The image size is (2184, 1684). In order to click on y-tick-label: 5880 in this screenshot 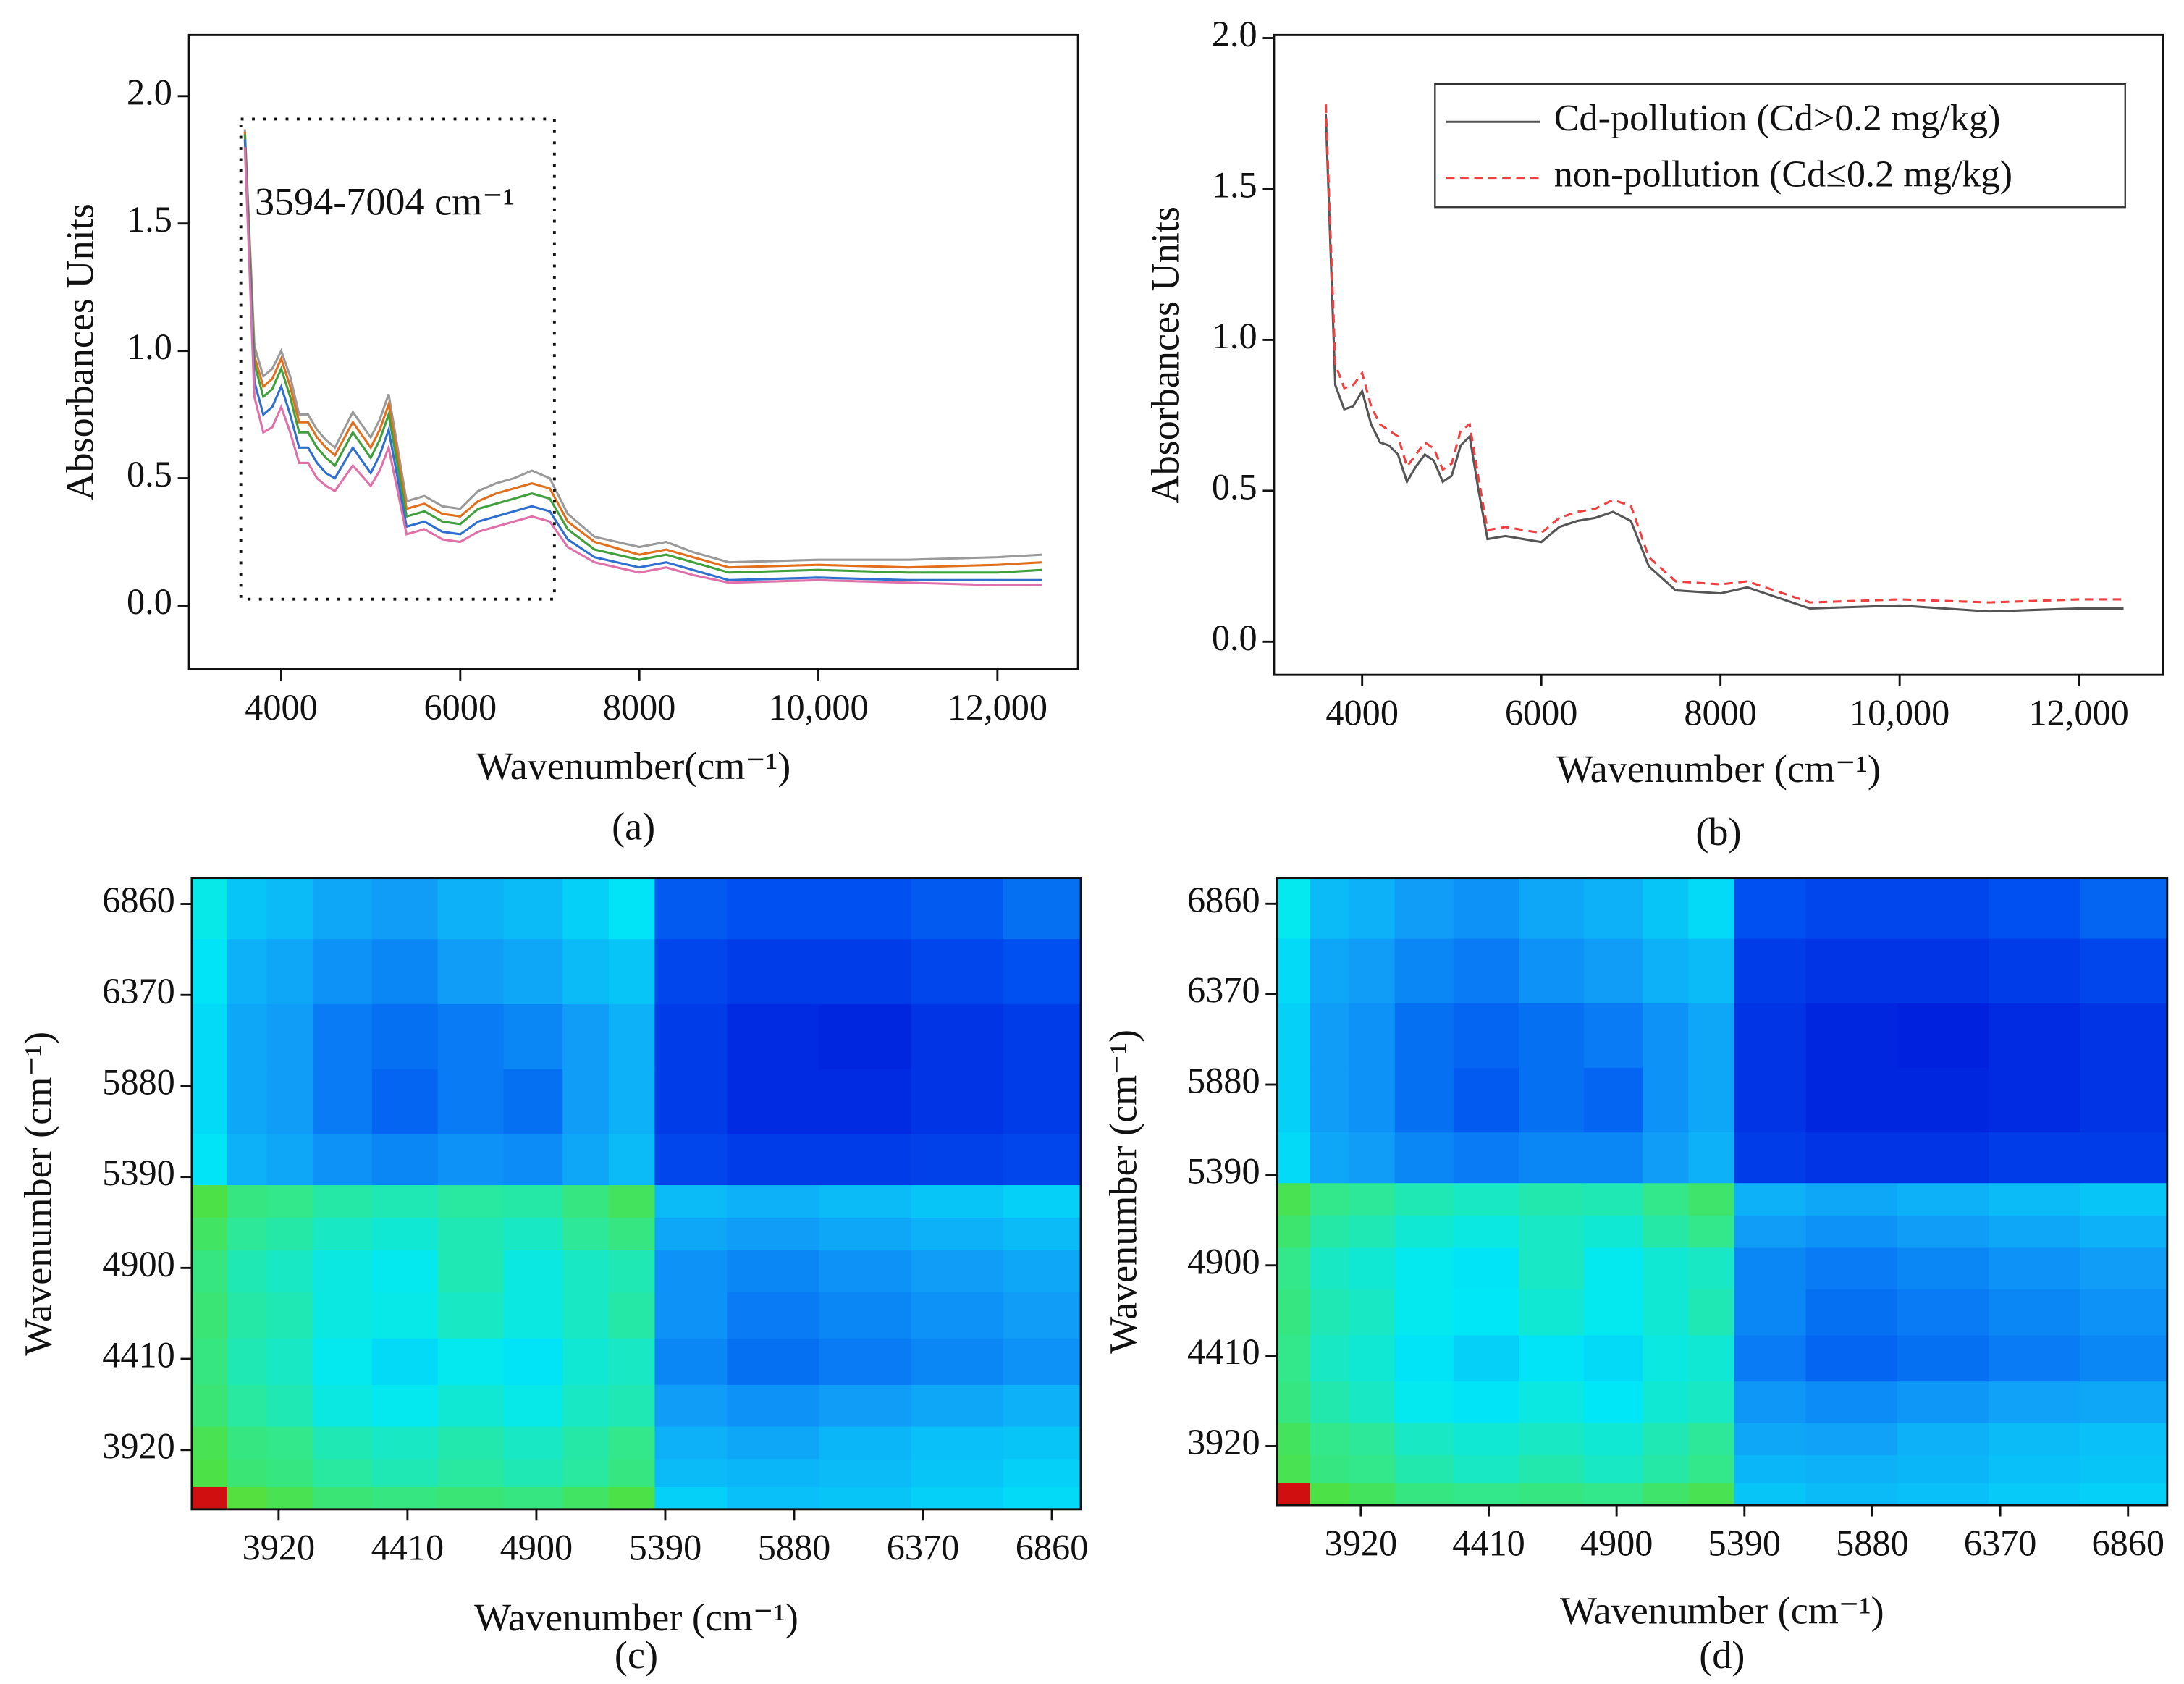, I will do `click(138, 1081)`.